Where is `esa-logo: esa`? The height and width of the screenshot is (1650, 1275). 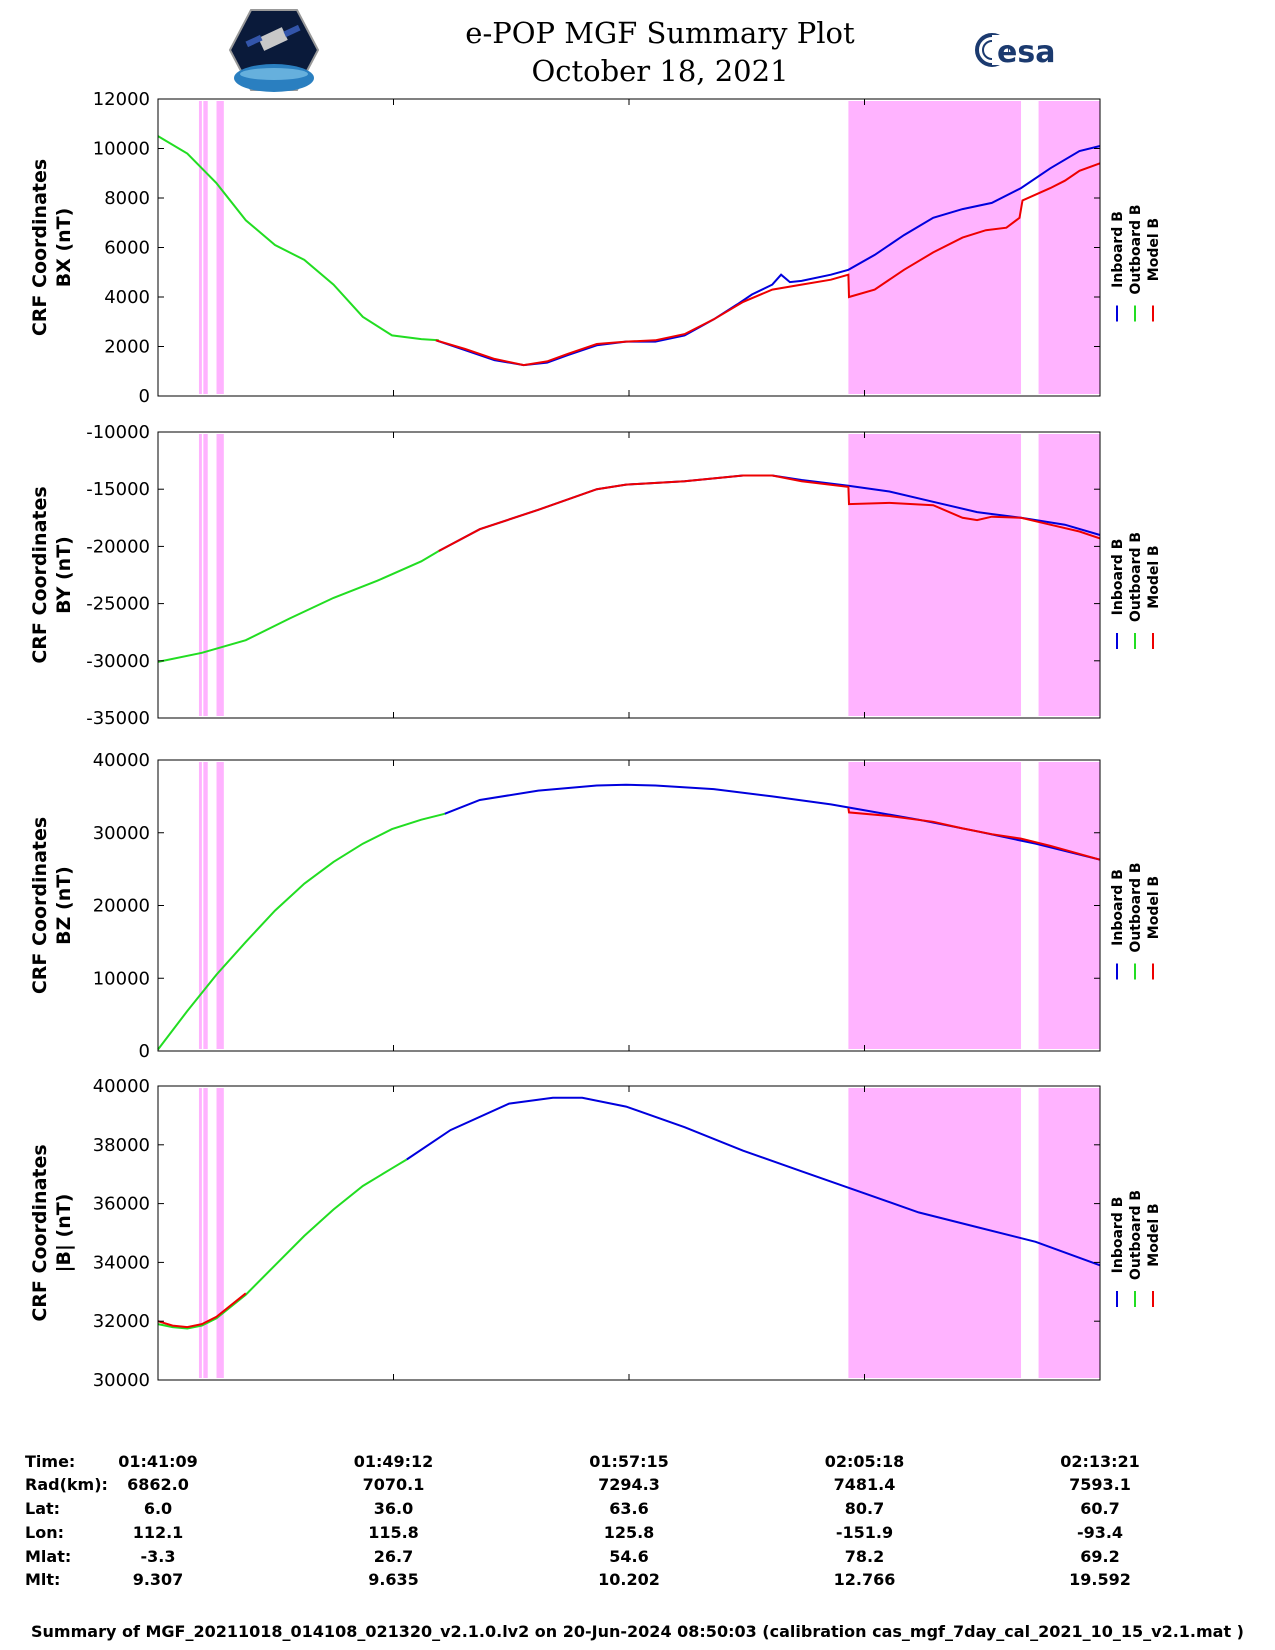
esa-logo: esa is located at coordinates (1020, 52).